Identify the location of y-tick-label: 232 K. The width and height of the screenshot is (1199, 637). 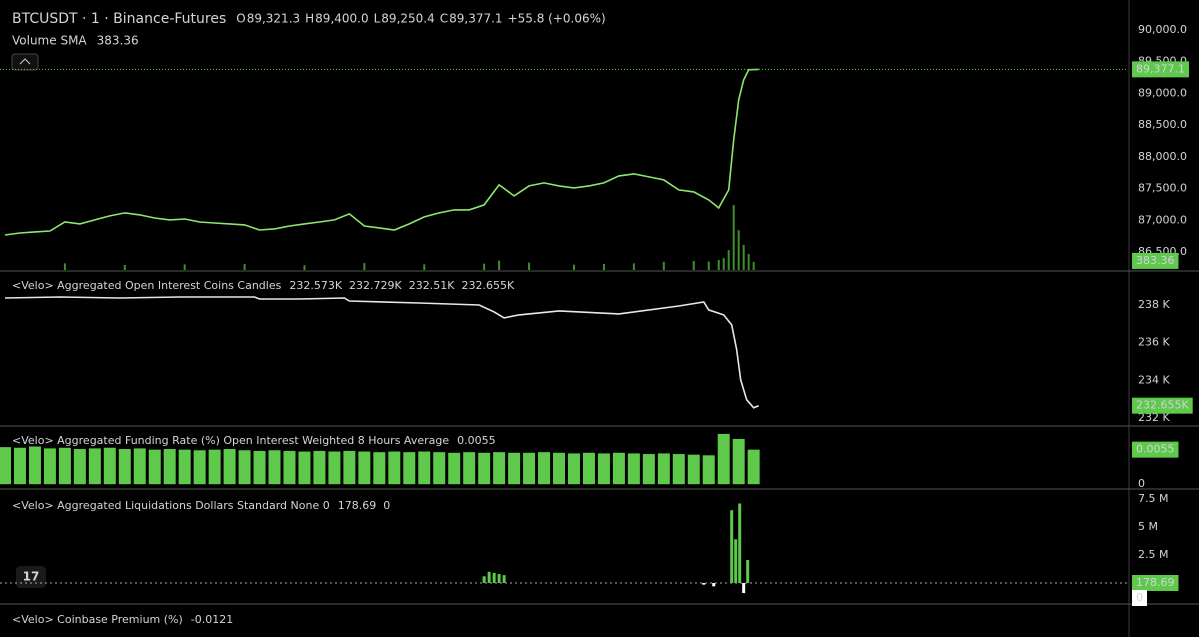
(1154, 417).